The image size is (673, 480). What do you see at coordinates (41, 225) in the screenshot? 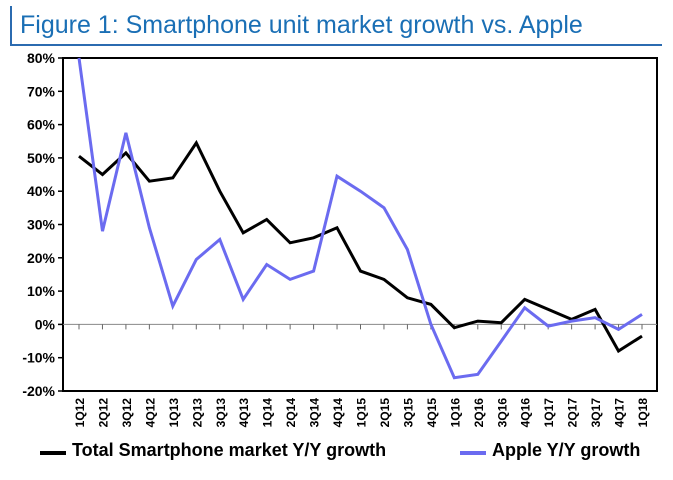
I see `y-tick-label: 30%` at bounding box center [41, 225].